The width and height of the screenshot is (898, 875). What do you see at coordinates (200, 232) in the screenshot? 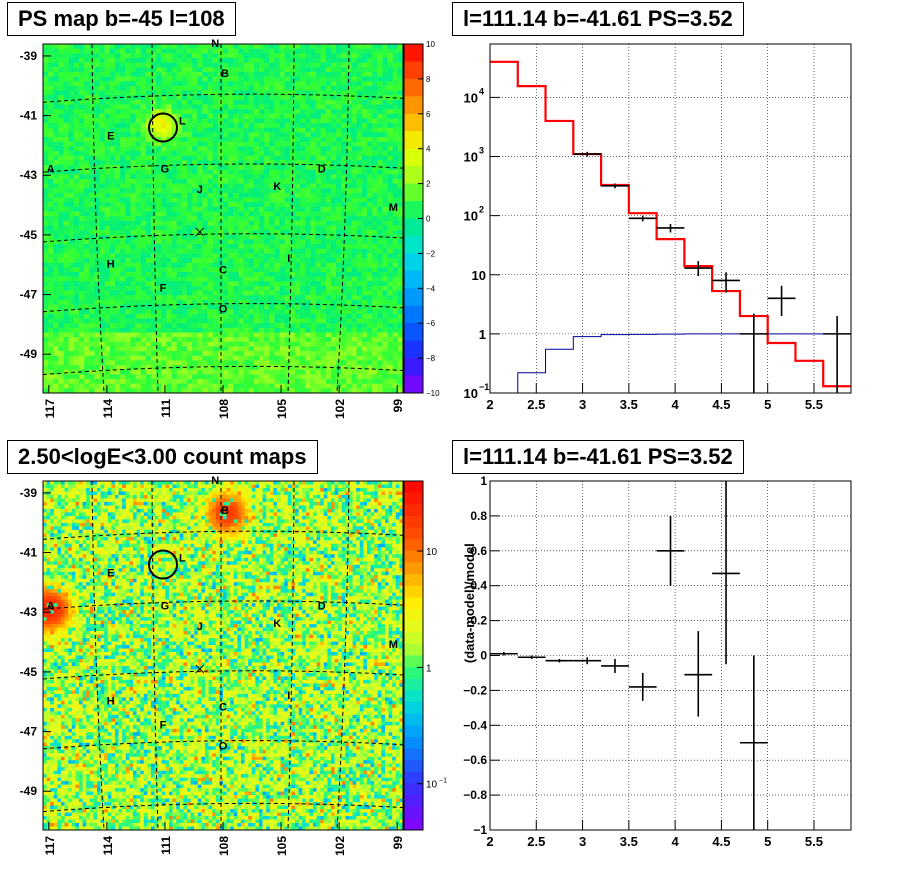
I see `position-cross` at bounding box center [200, 232].